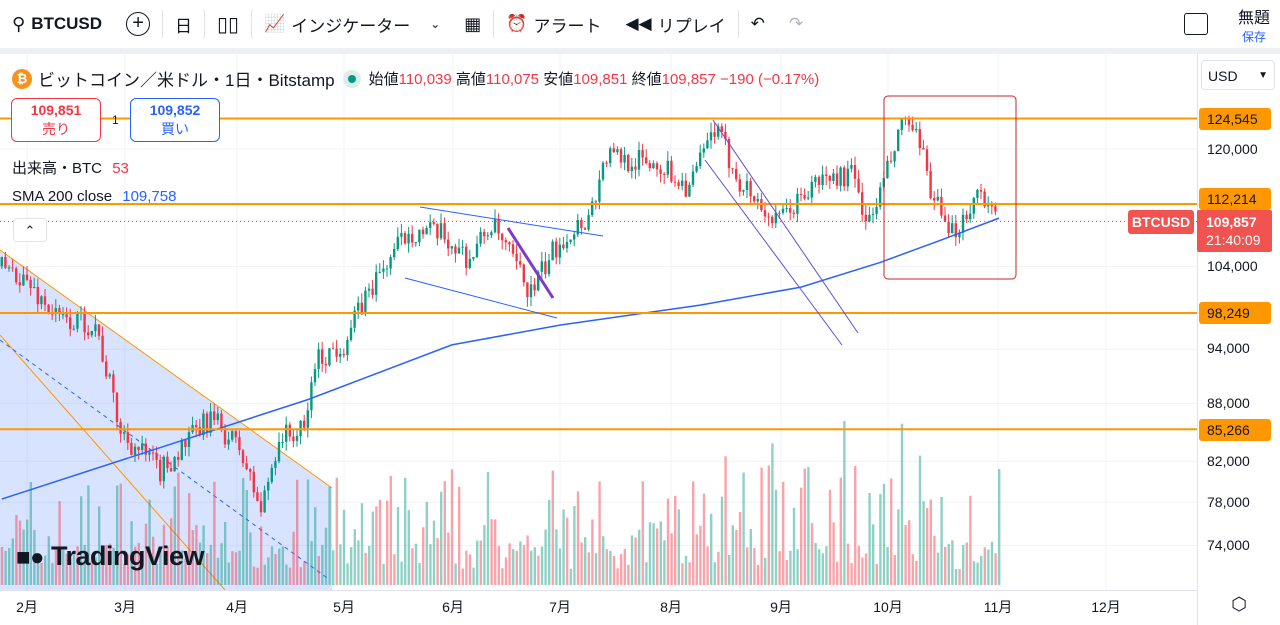 This screenshot has height=625, width=1280. I want to click on layout-name: 無題 保存, so click(1253, 26).